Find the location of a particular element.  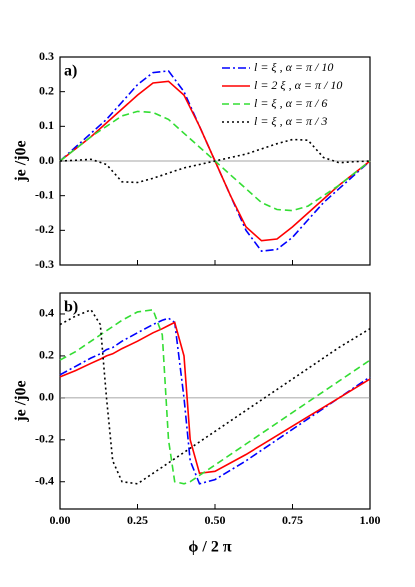

y-tick-label: 0.1 is located at coordinates (46, 125).